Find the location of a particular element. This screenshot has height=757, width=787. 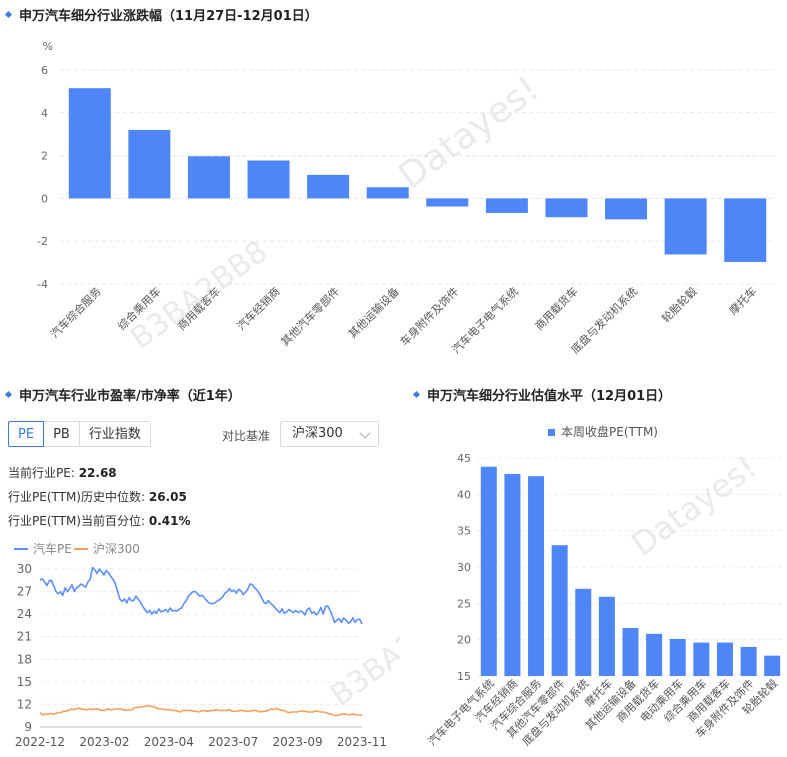

top-chart-title: 申万汽车细分行业涨跌幅（11月27日-12月01日） is located at coordinates (161, 14).